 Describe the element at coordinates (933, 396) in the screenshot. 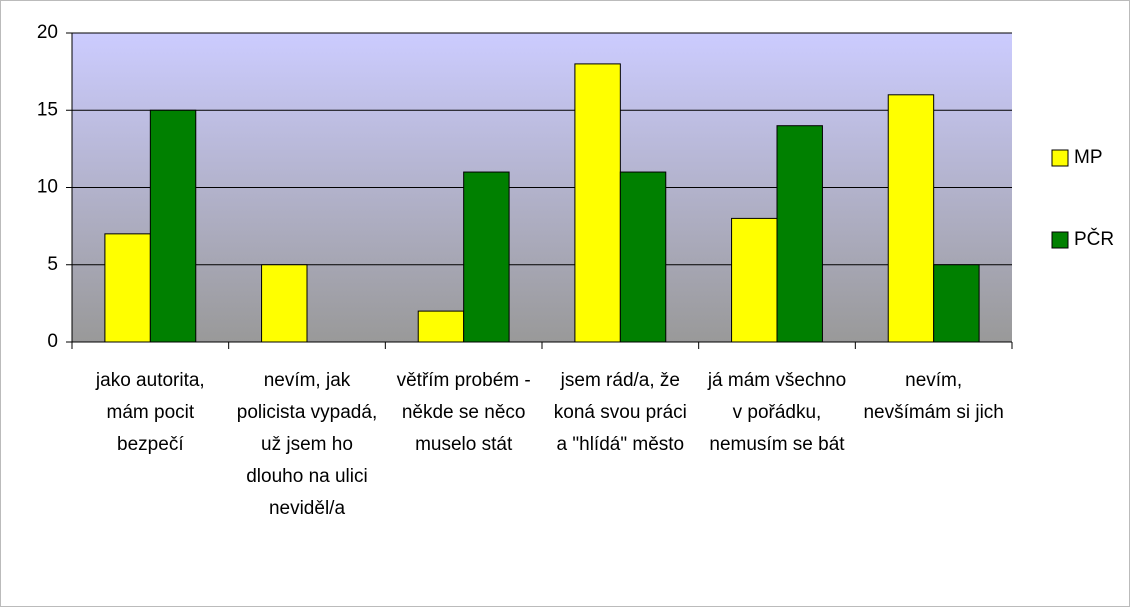

I see `x-tick-label: nevím, nevšímám si jich` at that location.